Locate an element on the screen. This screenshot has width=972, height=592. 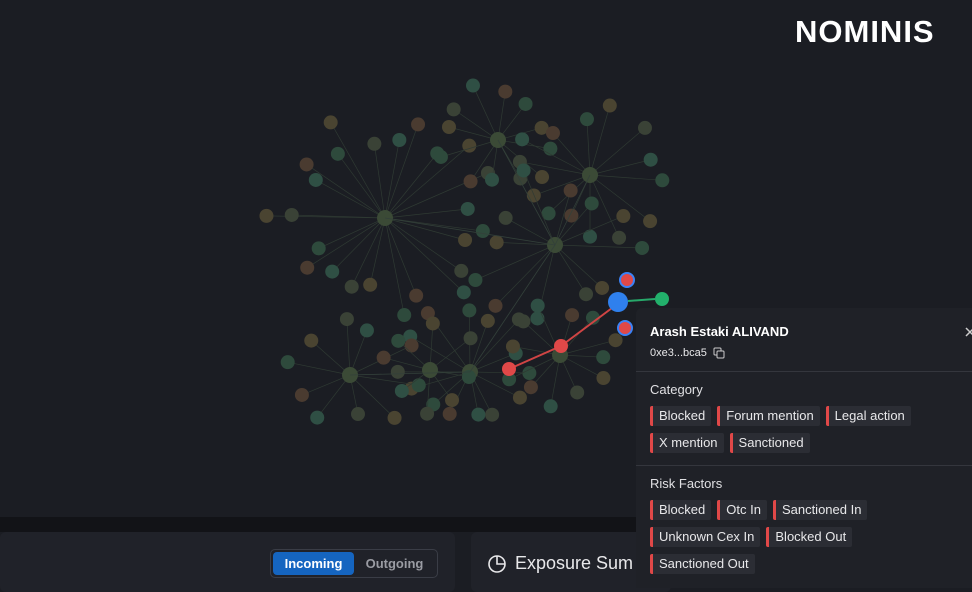
tag: Blocked is located at coordinates (680, 510).